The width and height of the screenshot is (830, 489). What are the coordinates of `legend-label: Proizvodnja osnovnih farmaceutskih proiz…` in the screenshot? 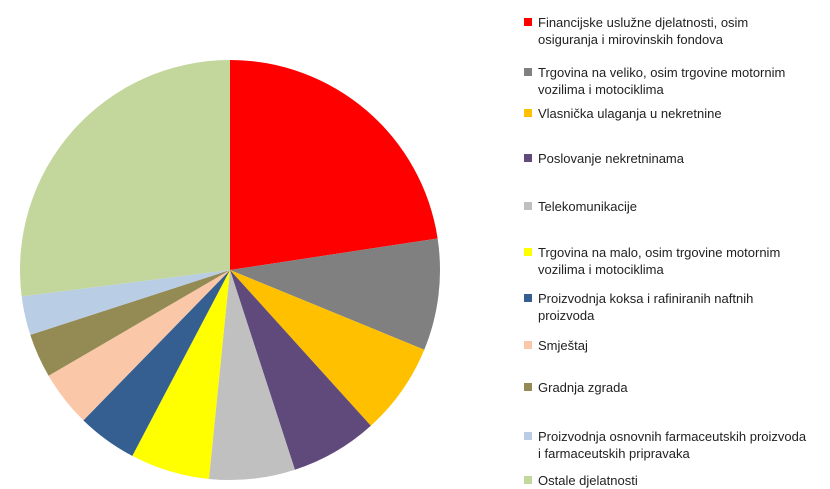 It's located at (672, 445).